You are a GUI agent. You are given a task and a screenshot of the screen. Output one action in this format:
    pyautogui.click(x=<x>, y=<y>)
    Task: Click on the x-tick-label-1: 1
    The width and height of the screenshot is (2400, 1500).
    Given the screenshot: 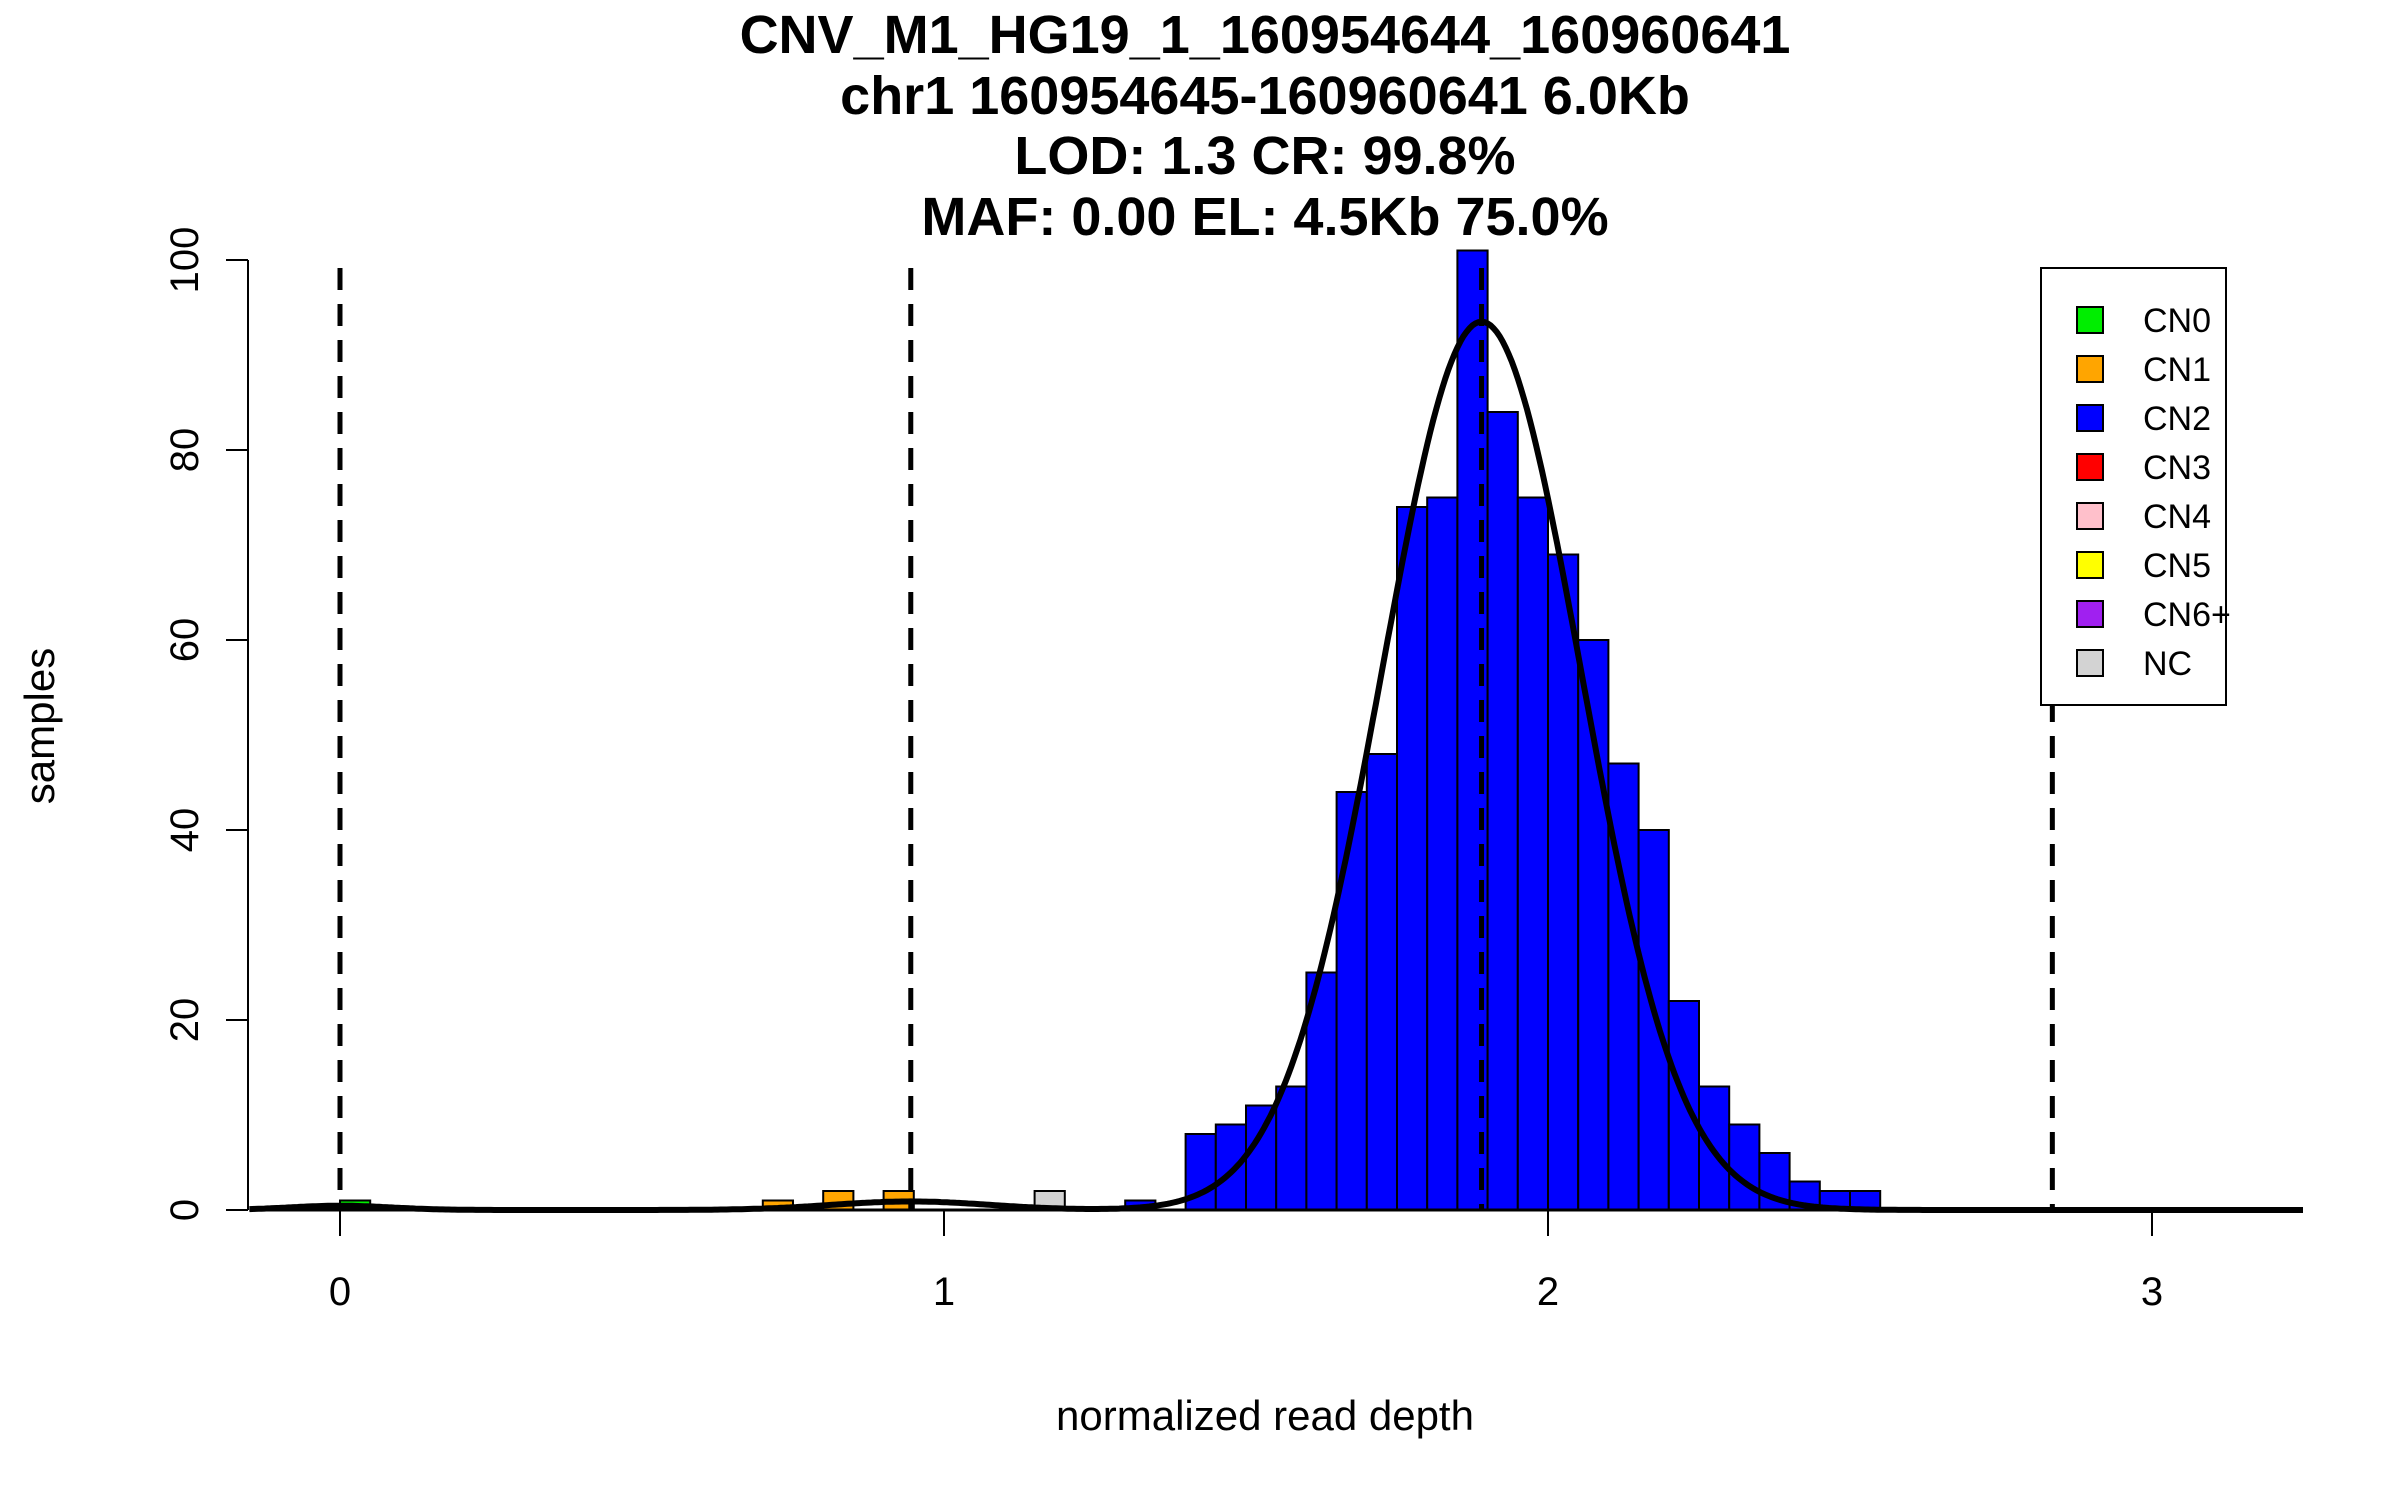 What is the action you would take?
    pyautogui.click(x=944, y=1292)
    